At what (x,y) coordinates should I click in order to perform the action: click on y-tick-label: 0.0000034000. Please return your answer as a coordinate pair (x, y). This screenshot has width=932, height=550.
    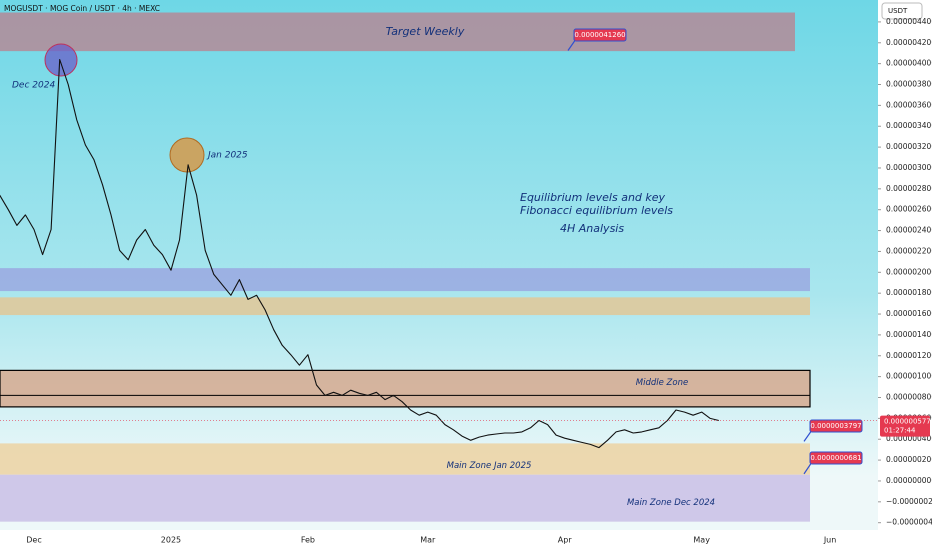
    Looking at the image, I should click on (909, 125).